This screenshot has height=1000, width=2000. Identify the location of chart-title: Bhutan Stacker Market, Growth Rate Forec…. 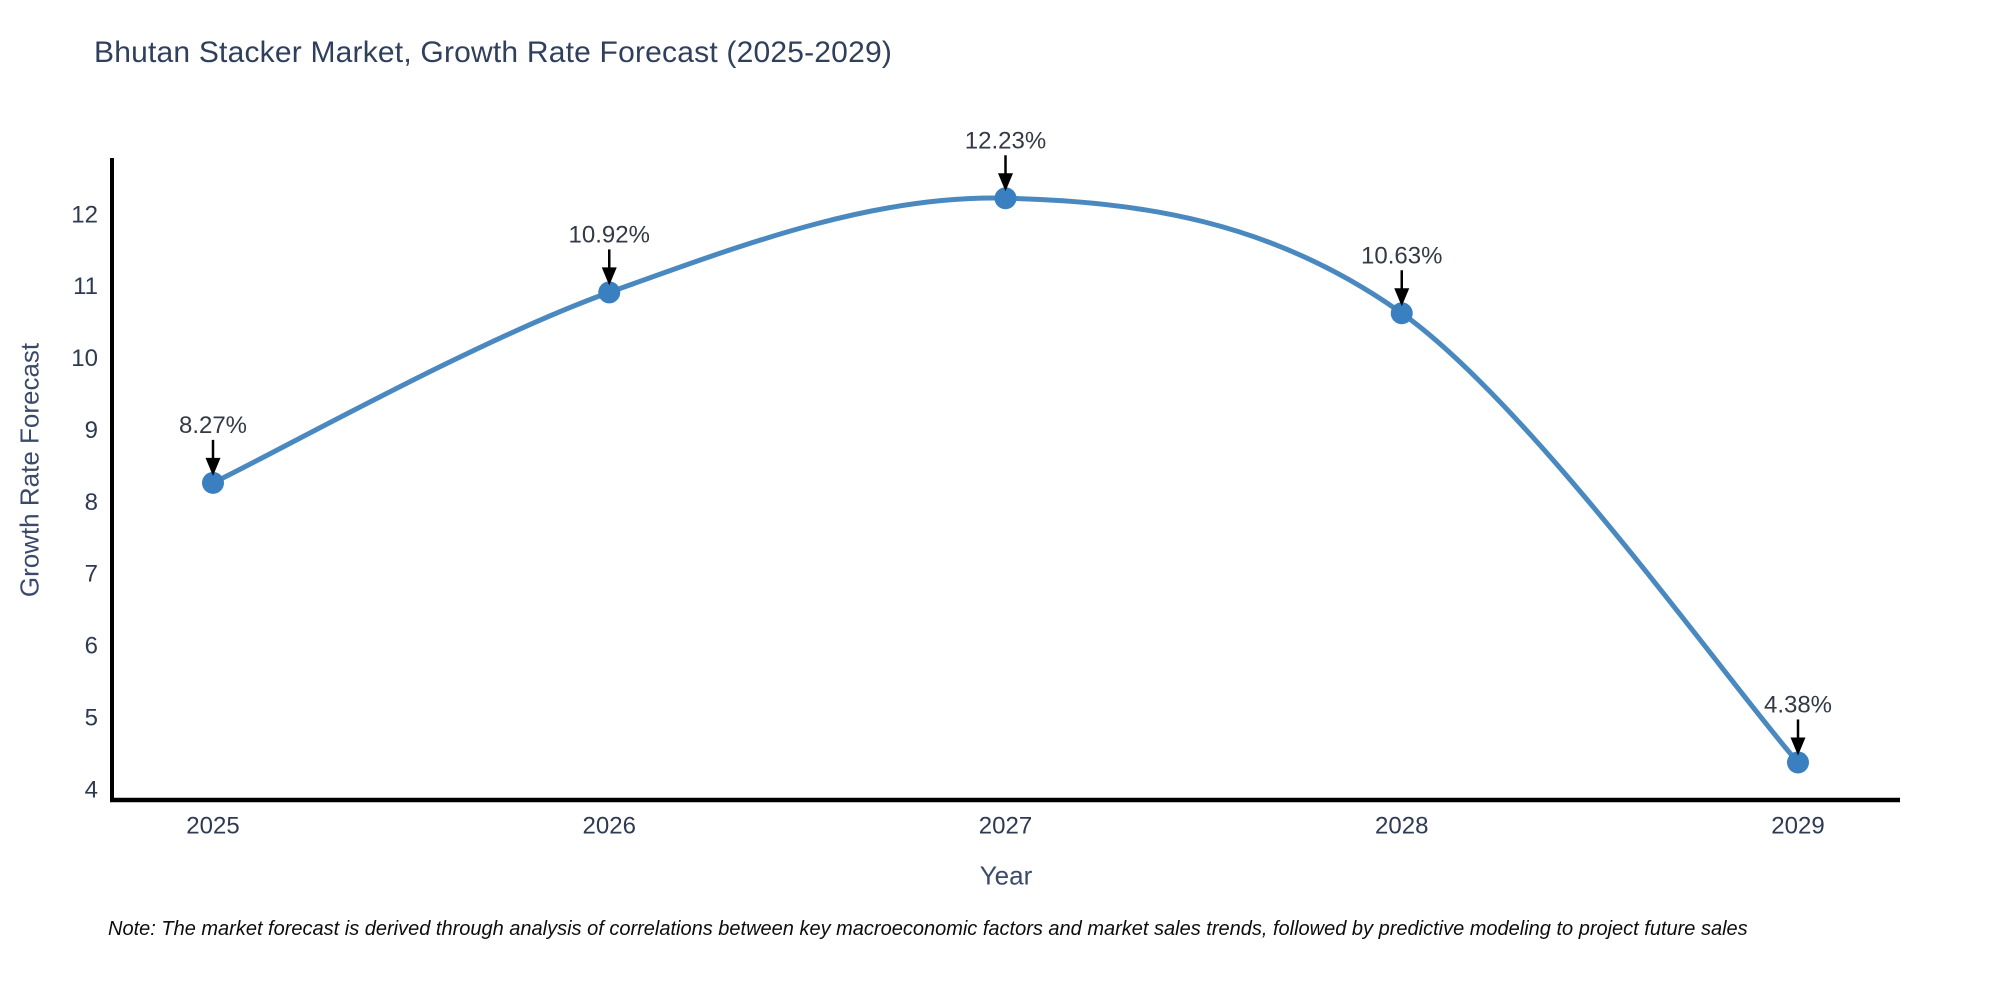
(493, 52).